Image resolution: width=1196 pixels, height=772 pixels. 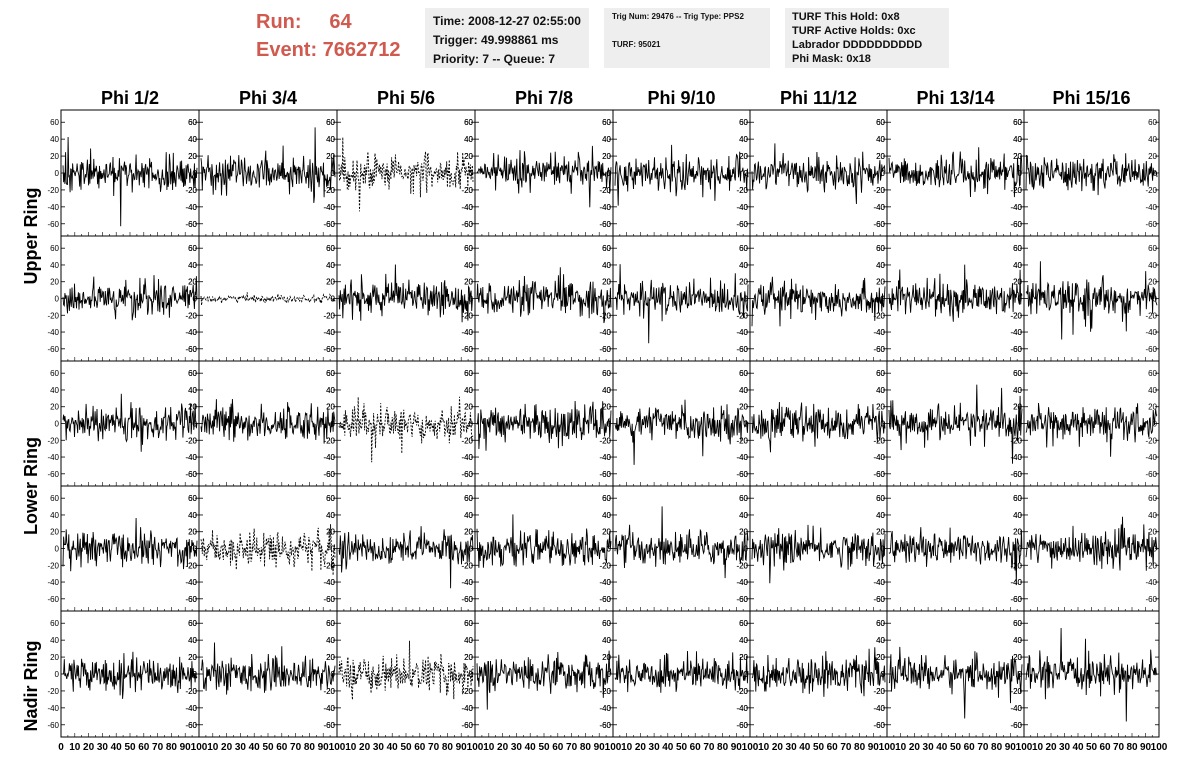 What do you see at coordinates (494, 59) in the screenshot?
I see `priority-text: Priority: 7 -- Queue: 7` at bounding box center [494, 59].